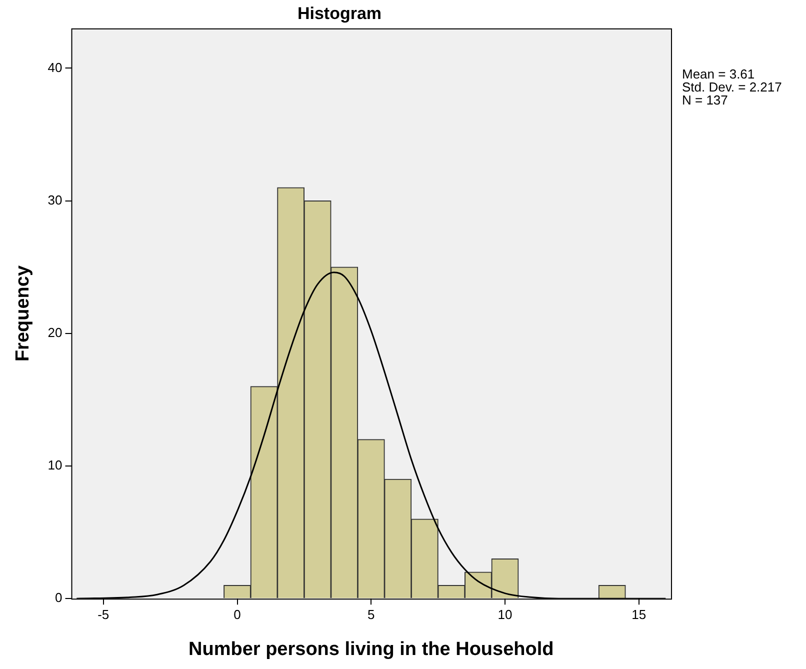  I want to click on x-axis-title: Number persons living in the Household, so click(371, 649).